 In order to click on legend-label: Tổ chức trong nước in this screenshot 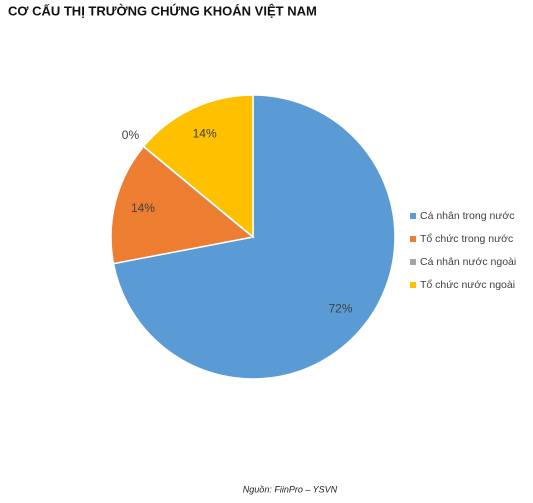, I will do `click(466, 239)`.